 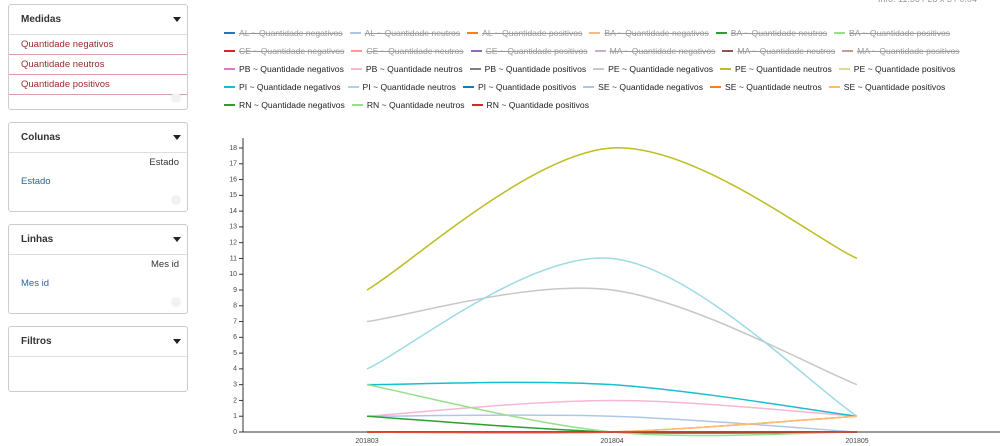 What do you see at coordinates (409, 87) in the screenshot?
I see `legend-label: PI ~ Quantidade neutros` at bounding box center [409, 87].